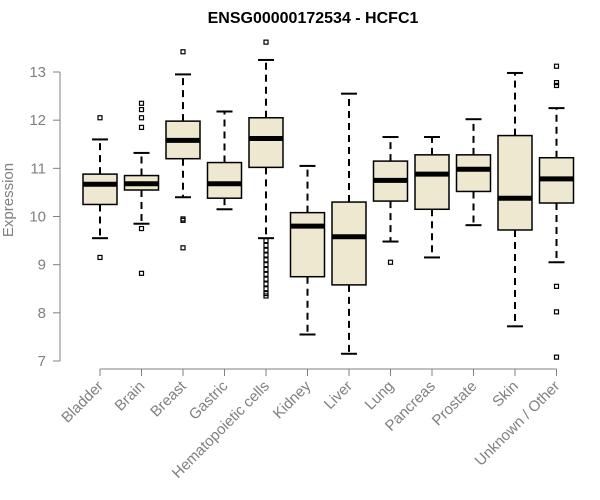 Image resolution: width=600 pixels, height=500 pixels. What do you see at coordinates (37, 217) in the screenshot?
I see `y-tick-label: 10` at bounding box center [37, 217].